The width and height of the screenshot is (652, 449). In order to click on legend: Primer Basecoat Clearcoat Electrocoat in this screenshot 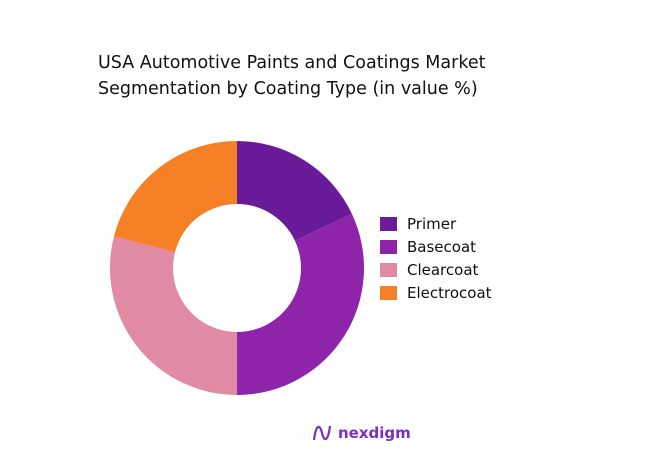, I will do `click(436, 258)`.